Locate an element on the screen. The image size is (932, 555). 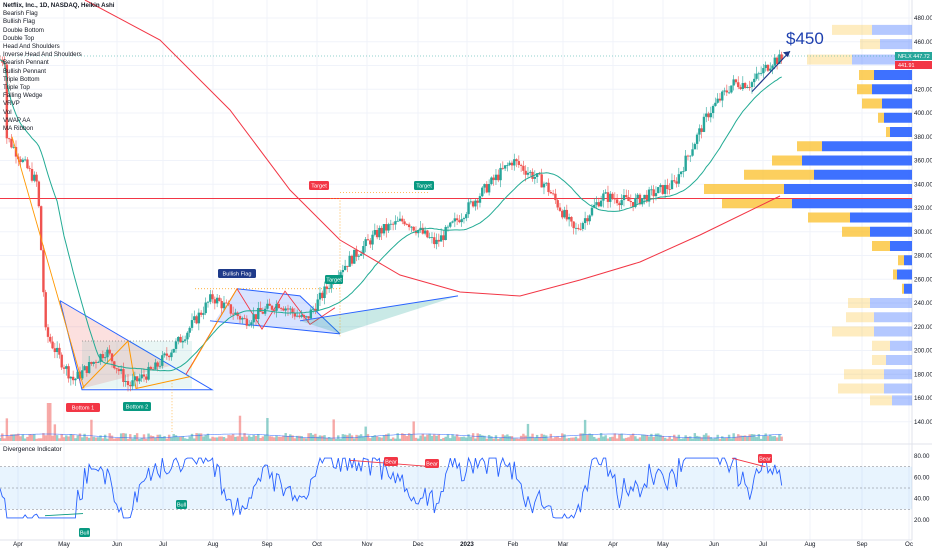
legend-item-triple-bottom: Triple Bottom is located at coordinates (21, 79).